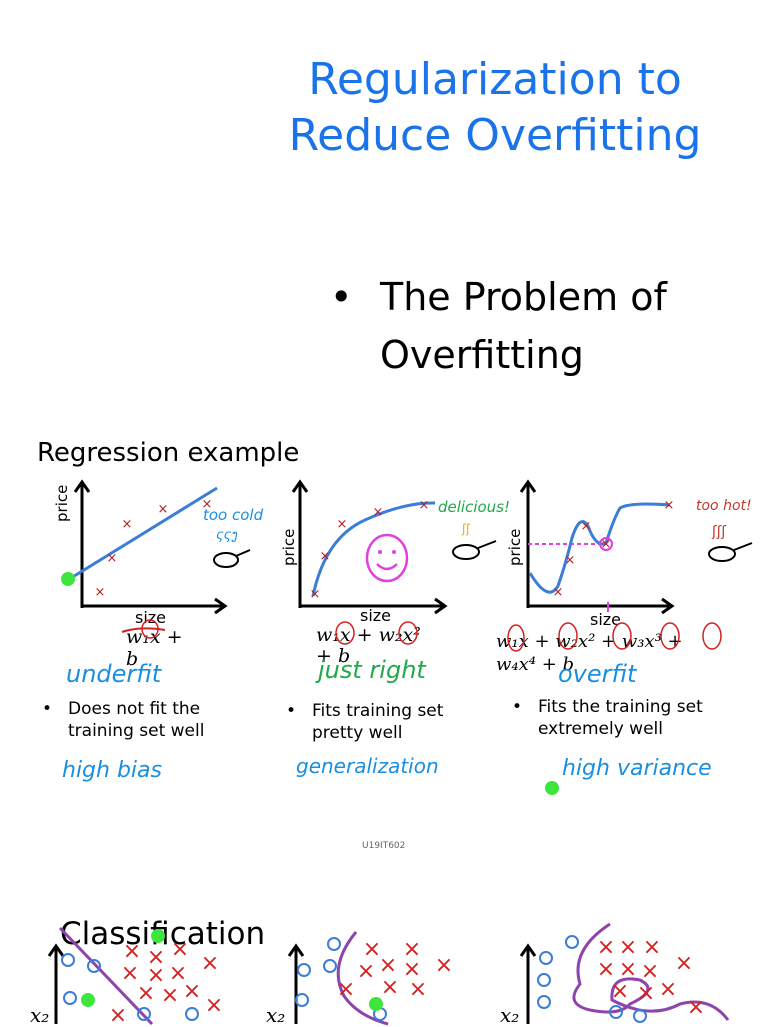 Image resolution: width=768 pixels, height=1027 pixels. What do you see at coordinates (367, 766) in the screenshot?
I see `generalization-note: generalization` at bounding box center [367, 766].